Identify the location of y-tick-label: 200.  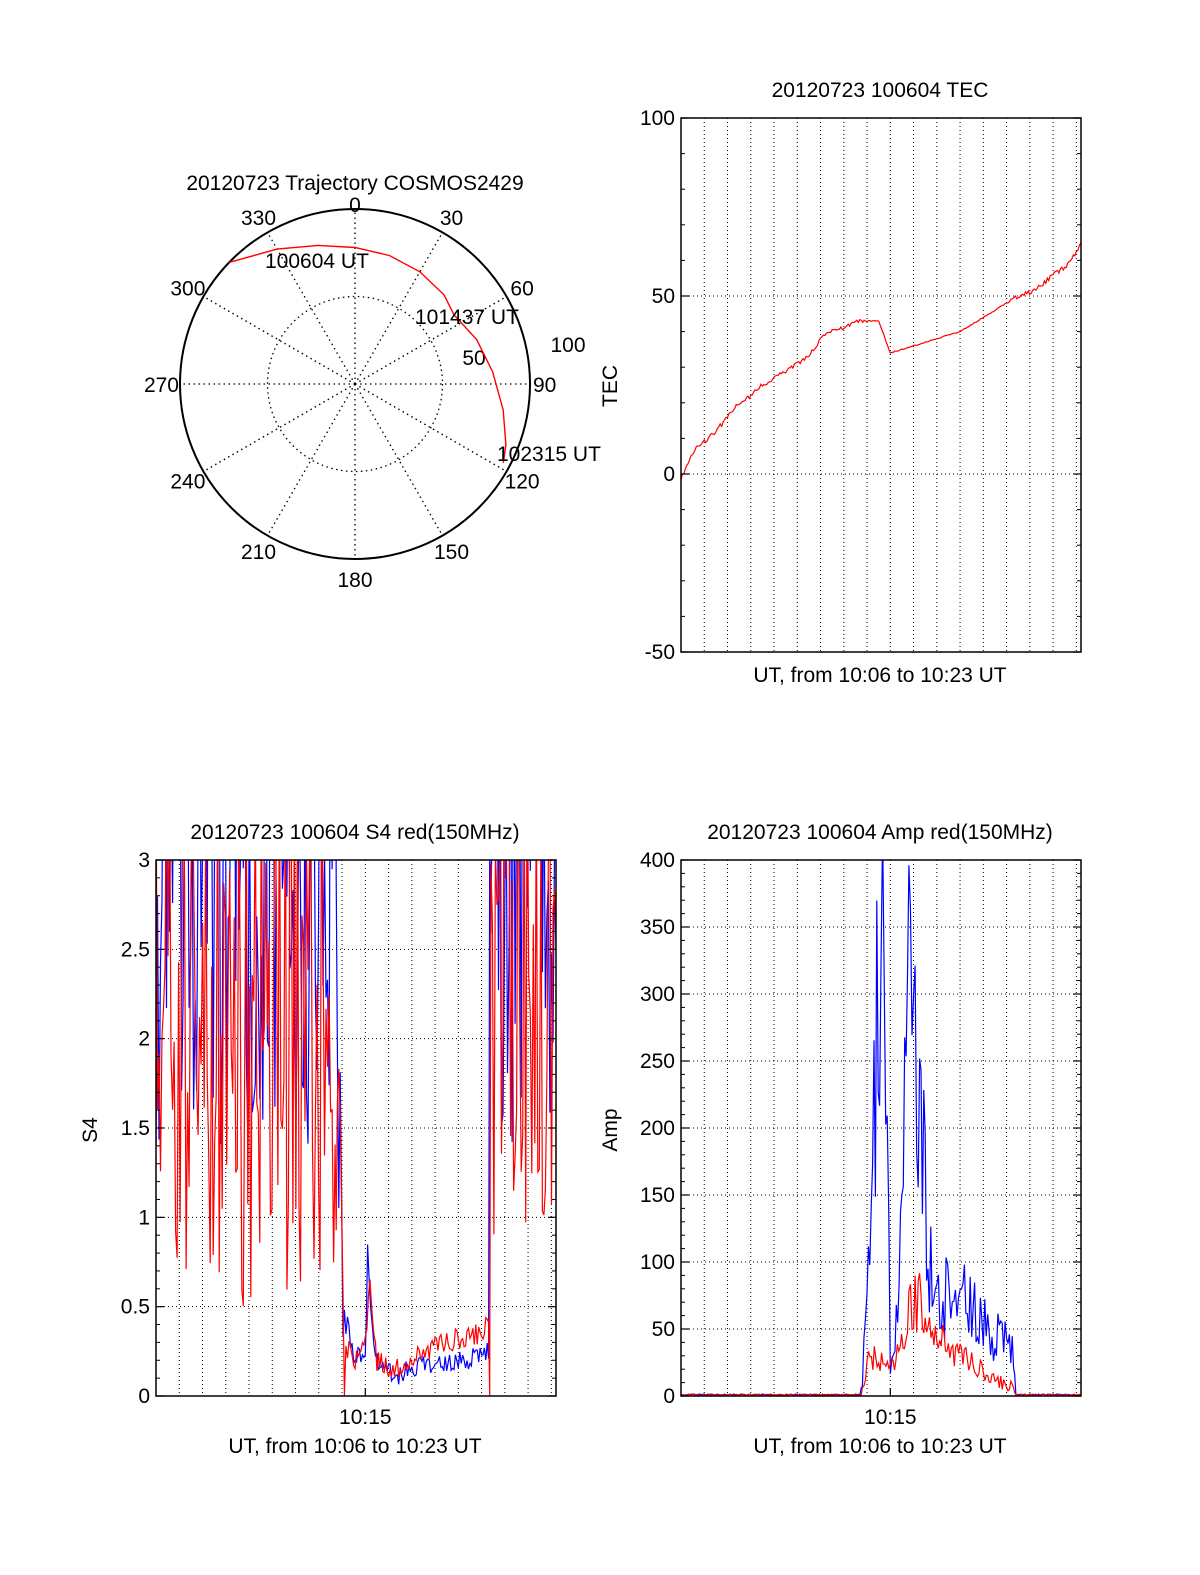
(657, 1128).